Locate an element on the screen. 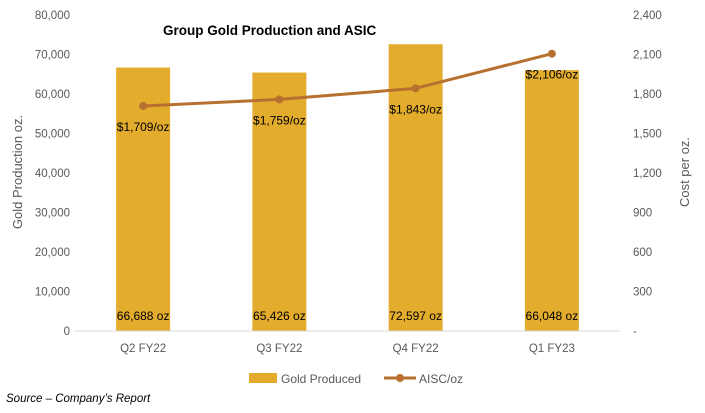 Image resolution: width=705 pixels, height=413 pixels. x-axis-ticks: Q2 FY22 Q3 FY22 Q4 FY22 Q1 FY23 is located at coordinates (347, 349).